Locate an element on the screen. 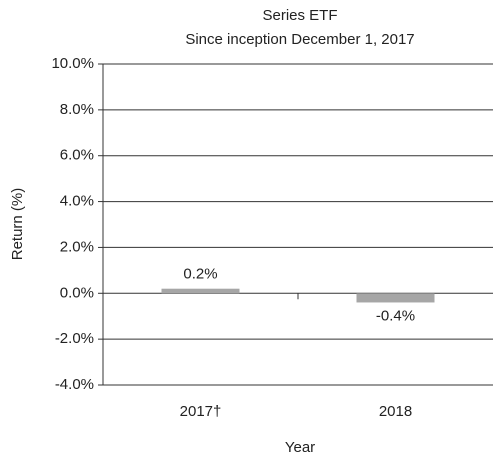  y-tick-label: 0.0% is located at coordinates (77, 292).